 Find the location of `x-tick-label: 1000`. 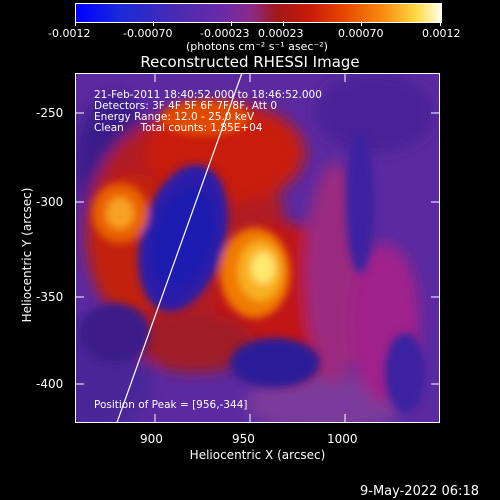

x-tick-label: 1000 is located at coordinates (342, 439).